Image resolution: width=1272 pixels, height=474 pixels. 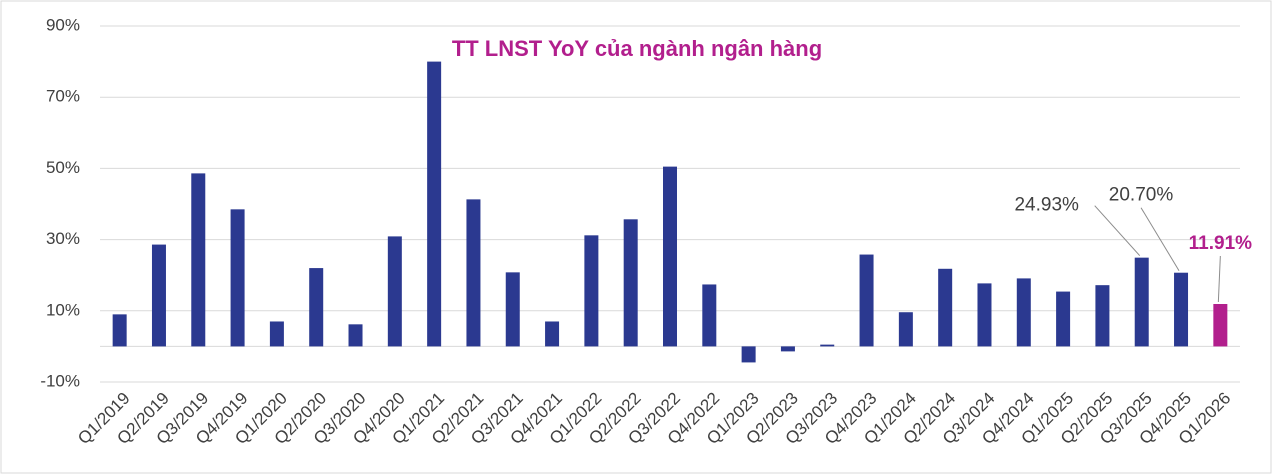 I want to click on data-label: 24.93%, so click(x=1046, y=205).